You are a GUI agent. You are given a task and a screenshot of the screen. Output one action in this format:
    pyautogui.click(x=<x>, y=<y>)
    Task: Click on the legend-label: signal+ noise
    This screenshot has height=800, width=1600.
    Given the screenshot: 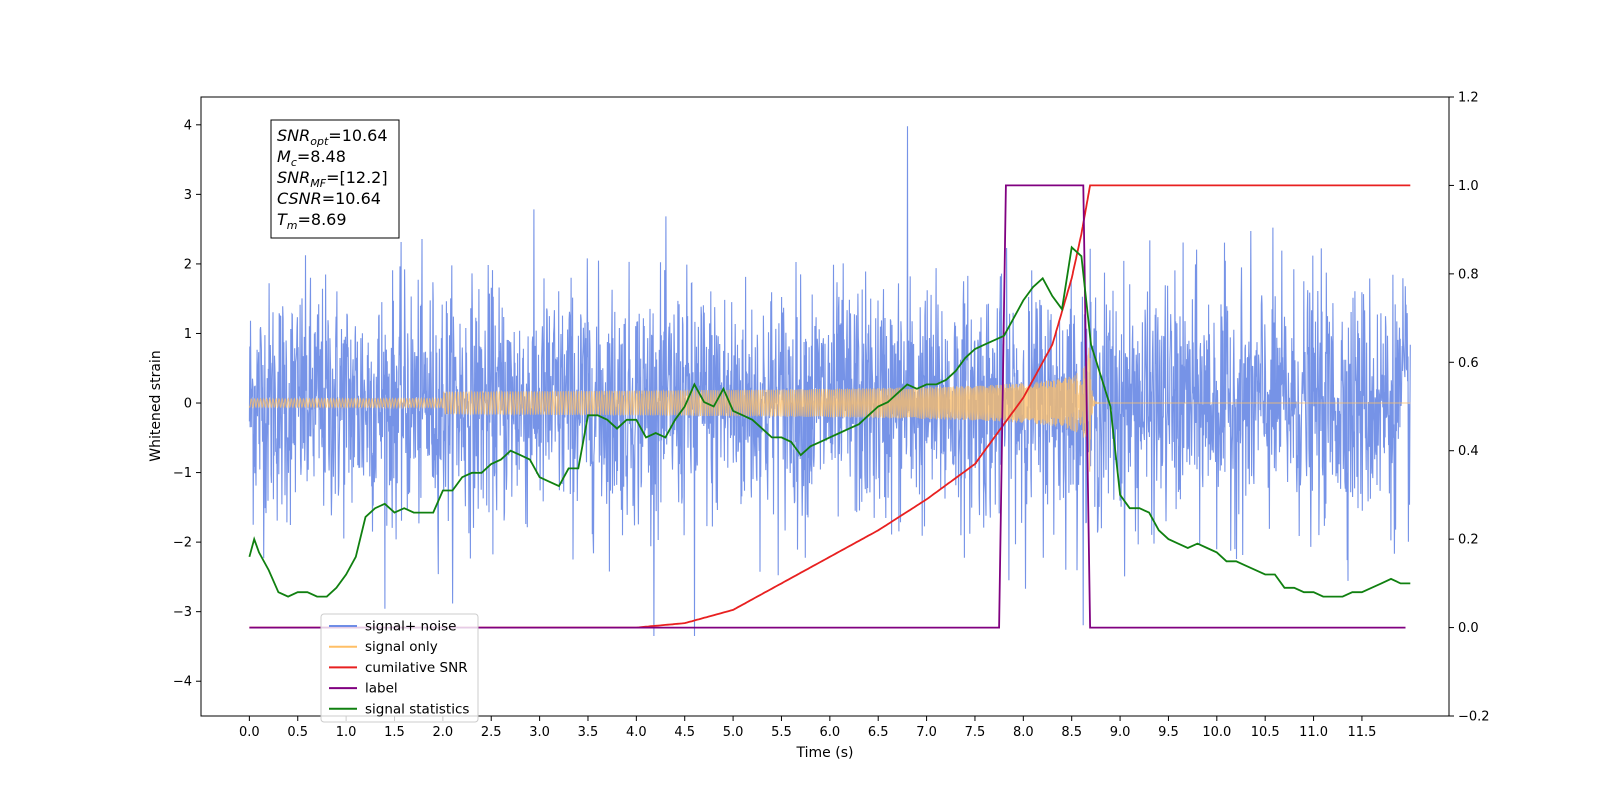 What is the action you would take?
    pyautogui.click(x=410, y=627)
    